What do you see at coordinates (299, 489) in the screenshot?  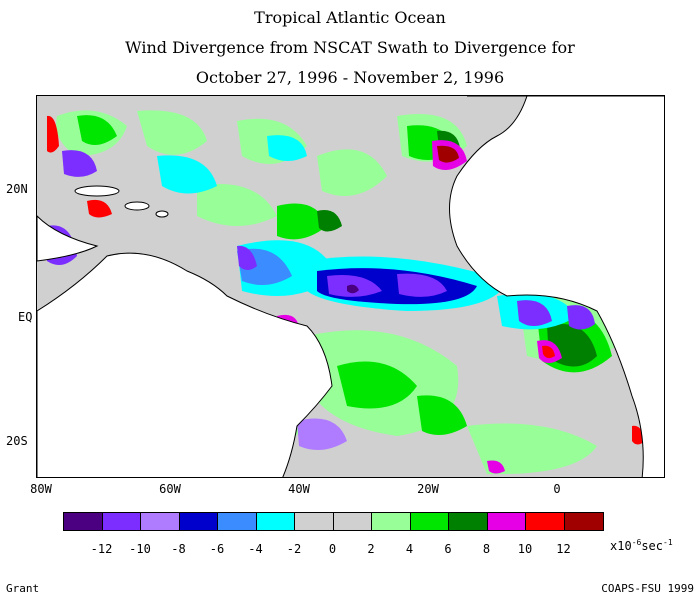 I see `lon-label-40w: 40W` at bounding box center [299, 489].